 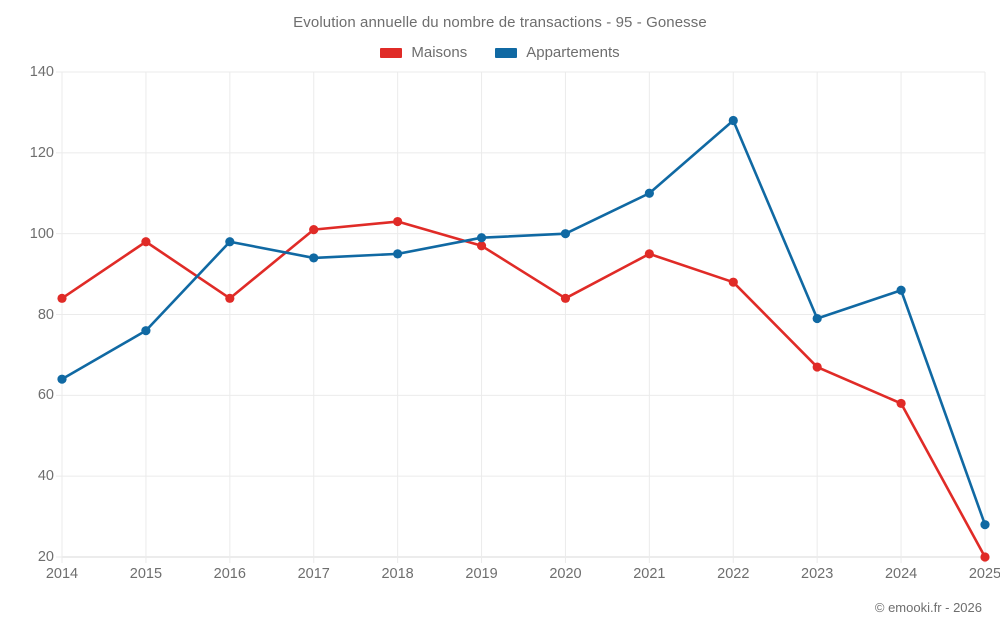 What do you see at coordinates (573, 52) in the screenshot?
I see `legend-label-appartements: Appartements` at bounding box center [573, 52].